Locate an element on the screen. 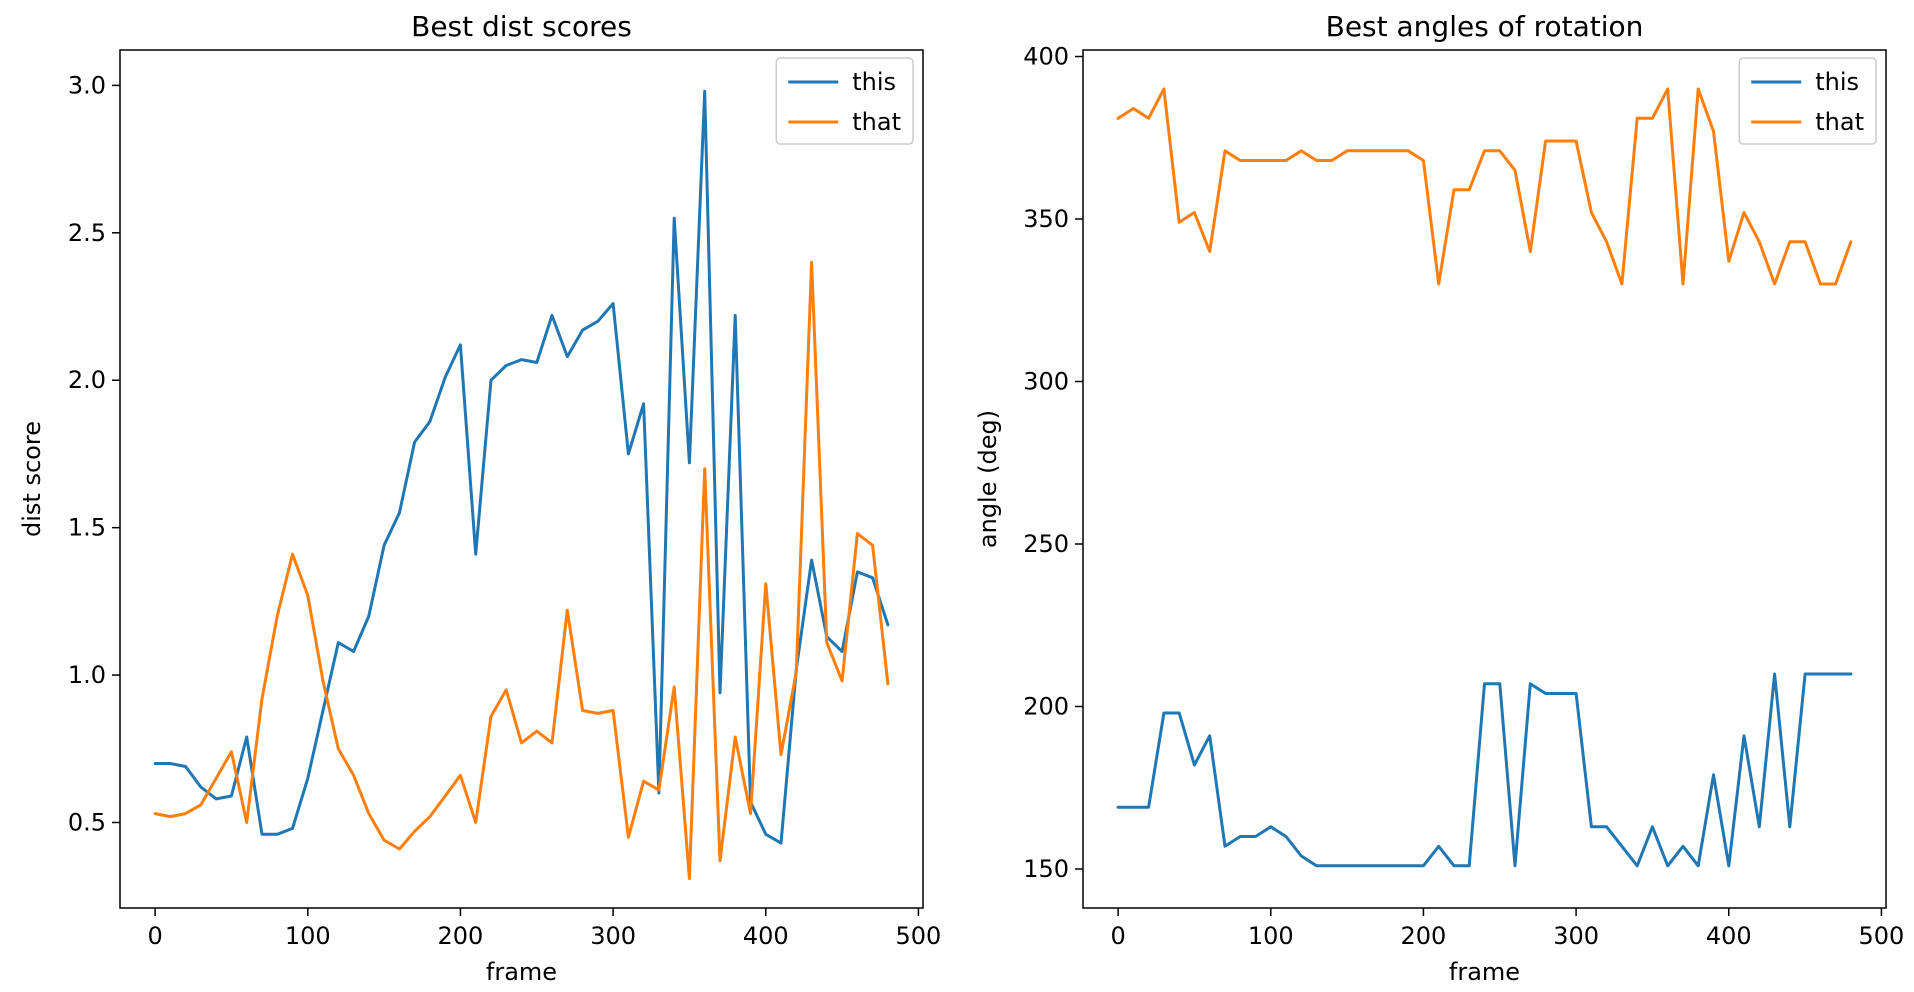 This screenshot has width=1914, height=992. x-tick-label: 0 is located at coordinates (154, 936).